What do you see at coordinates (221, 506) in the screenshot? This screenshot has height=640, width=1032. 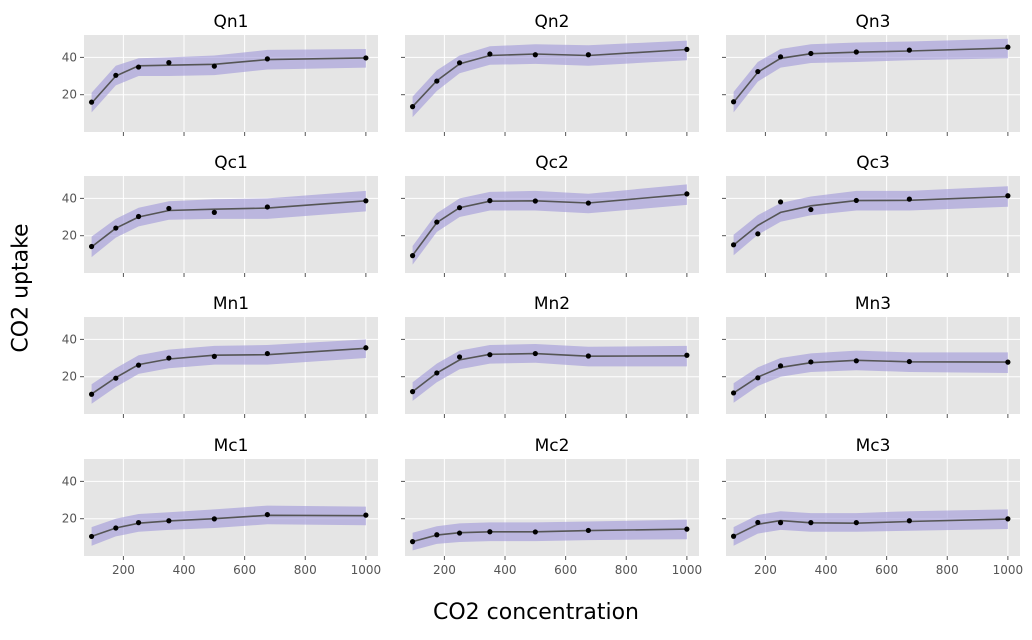 I see `subplot-mc1: Mc1 20 40 200 400 600 800 1000` at bounding box center [221, 506].